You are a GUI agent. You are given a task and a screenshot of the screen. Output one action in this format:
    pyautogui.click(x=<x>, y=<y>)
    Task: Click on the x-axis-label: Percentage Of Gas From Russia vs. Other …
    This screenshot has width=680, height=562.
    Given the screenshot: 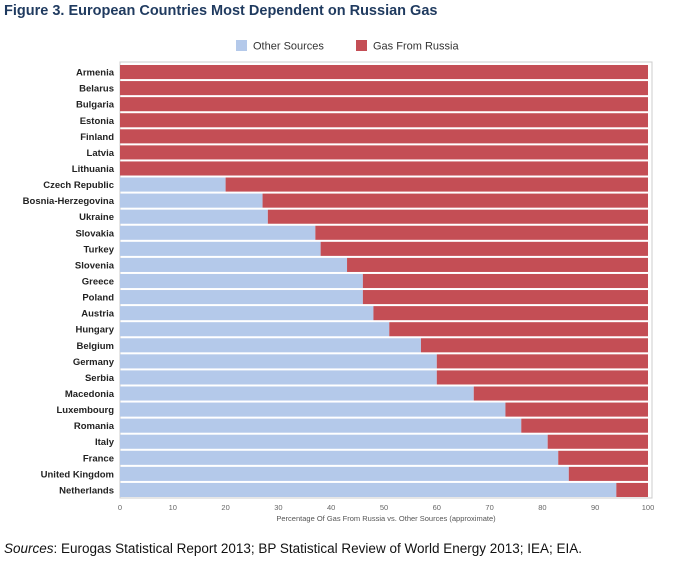 What is the action you would take?
    pyautogui.click(x=386, y=518)
    